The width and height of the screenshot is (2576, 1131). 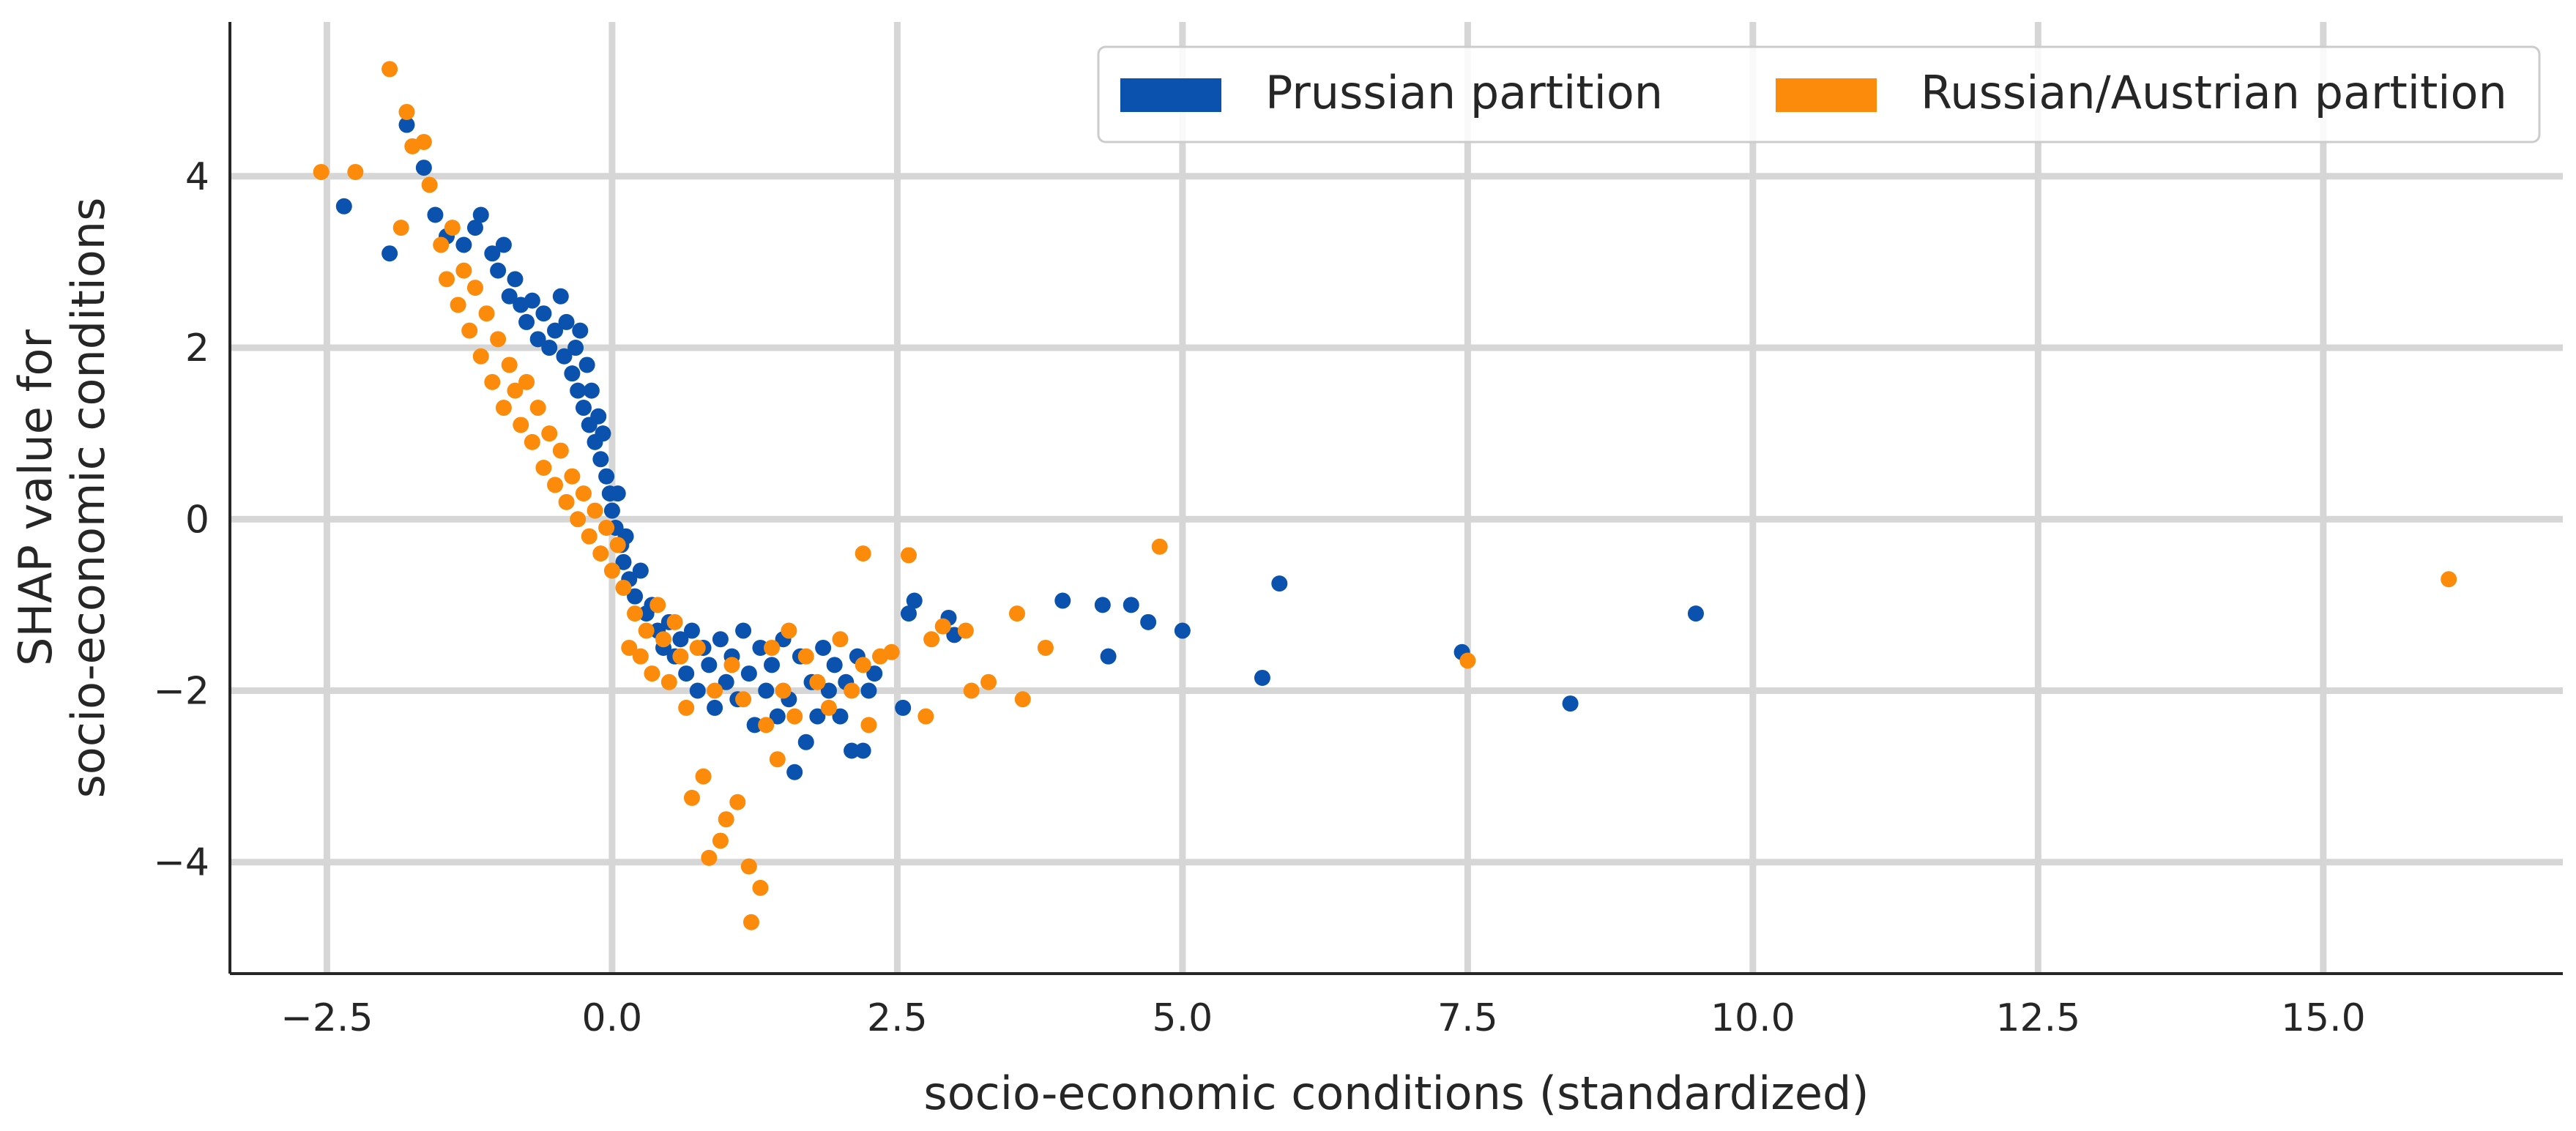 What do you see at coordinates (197, 177) in the screenshot?
I see `y-tick-label: 4` at bounding box center [197, 177].